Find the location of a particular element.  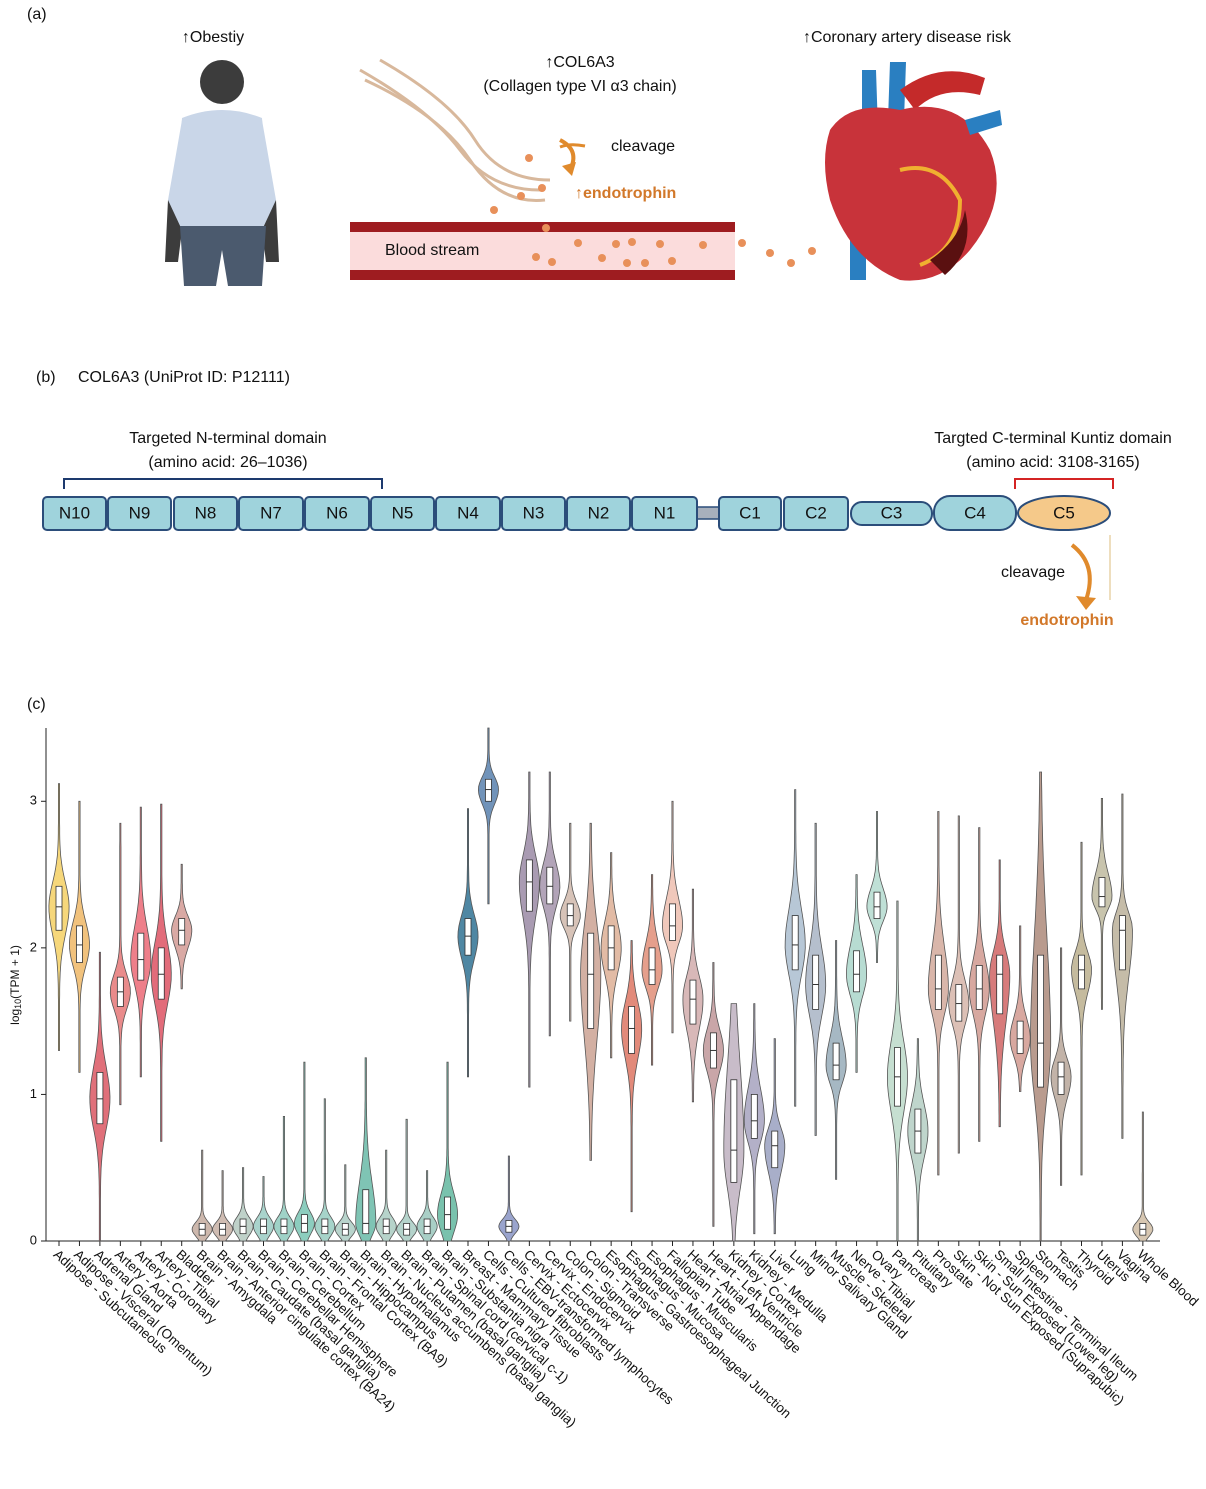

c-domain-title: Targted C-terminal Kuntiz domain is located at coordinates (1052, 438).